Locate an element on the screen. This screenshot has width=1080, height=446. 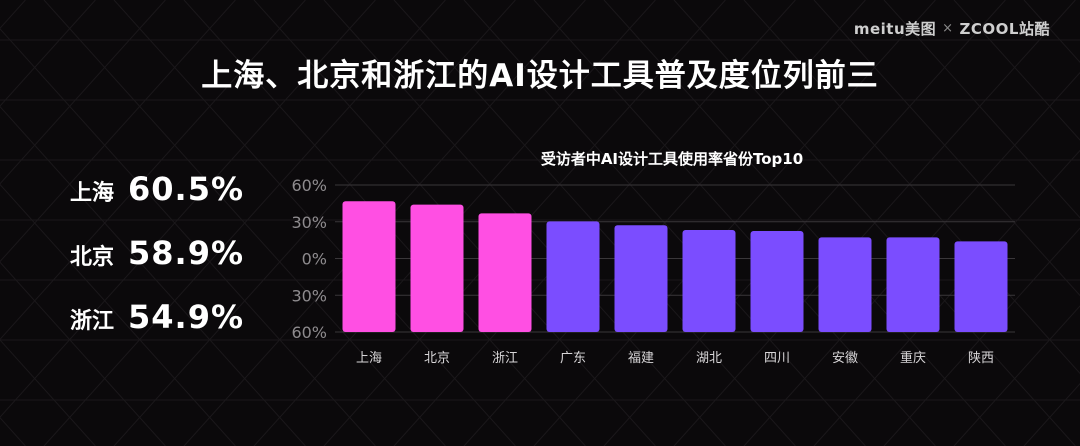
stat-value: 60.5% is located at coordinates (186, 189).